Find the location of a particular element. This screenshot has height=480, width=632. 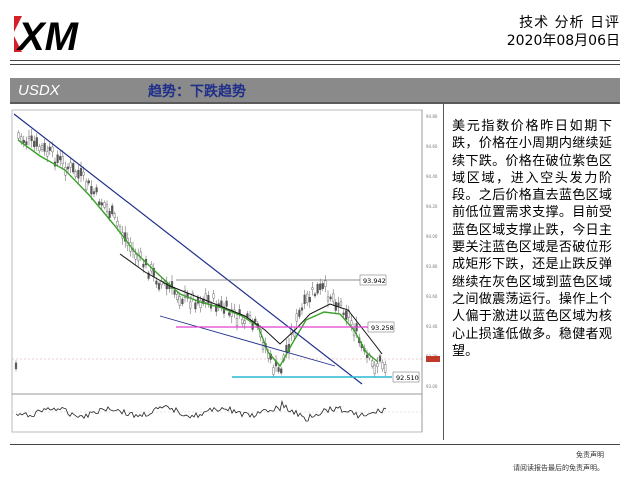

svg-text: 94.40 is located at coordinates (432, 176).